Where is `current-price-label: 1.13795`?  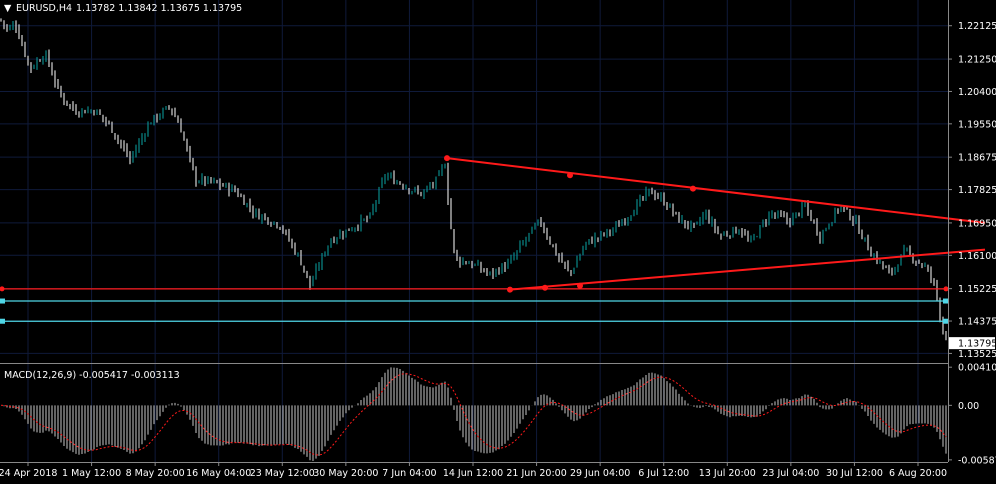
current-price-label: 1.13795 is located at coordinates (977, 344).